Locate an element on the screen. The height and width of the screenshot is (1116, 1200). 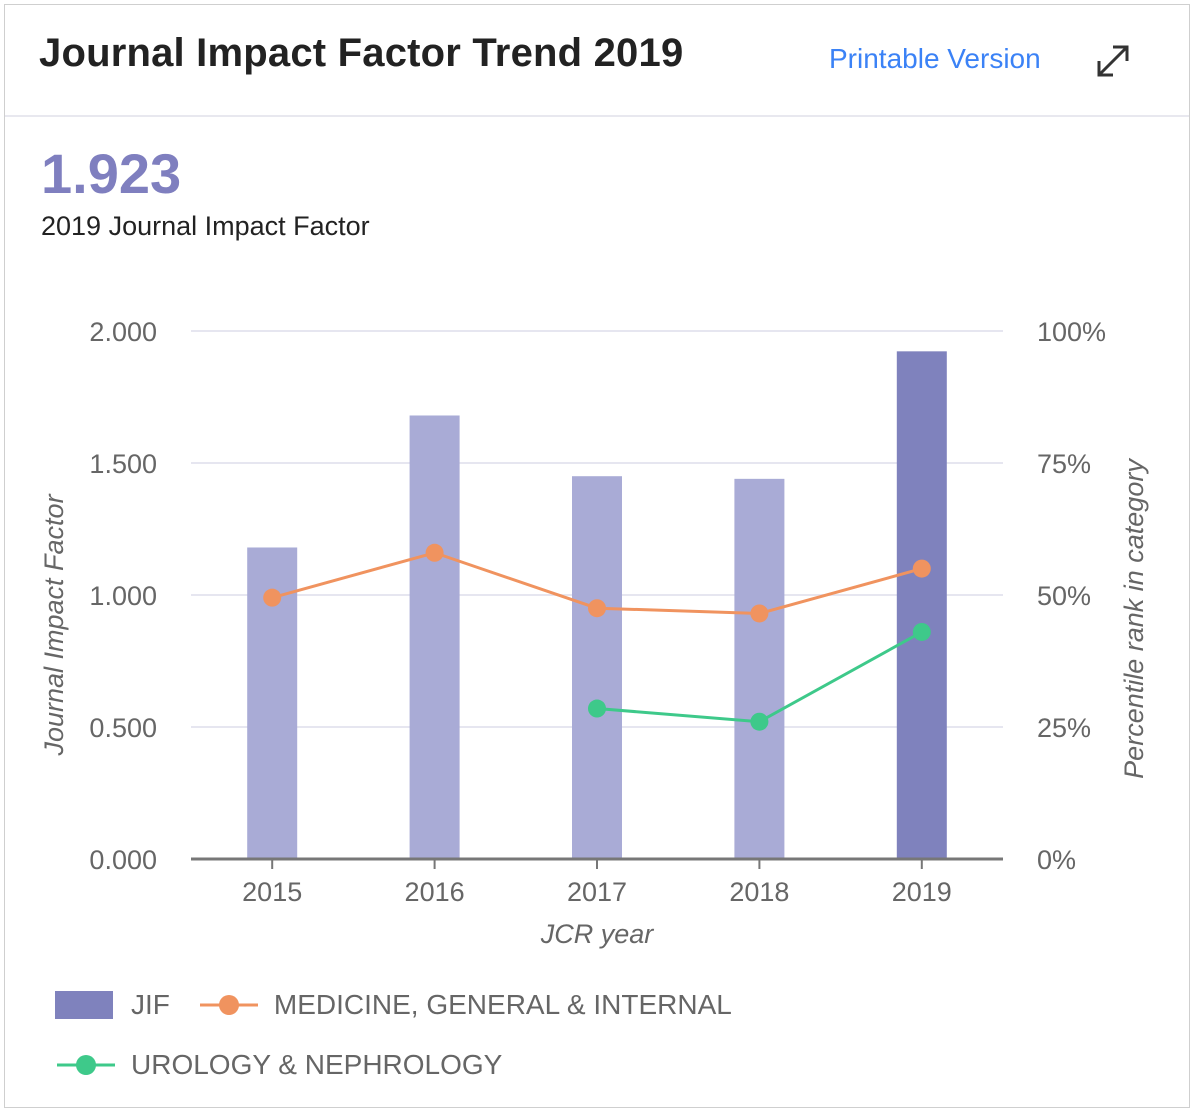
x-tick-label: 2017 is located at coordinates (597, 892).